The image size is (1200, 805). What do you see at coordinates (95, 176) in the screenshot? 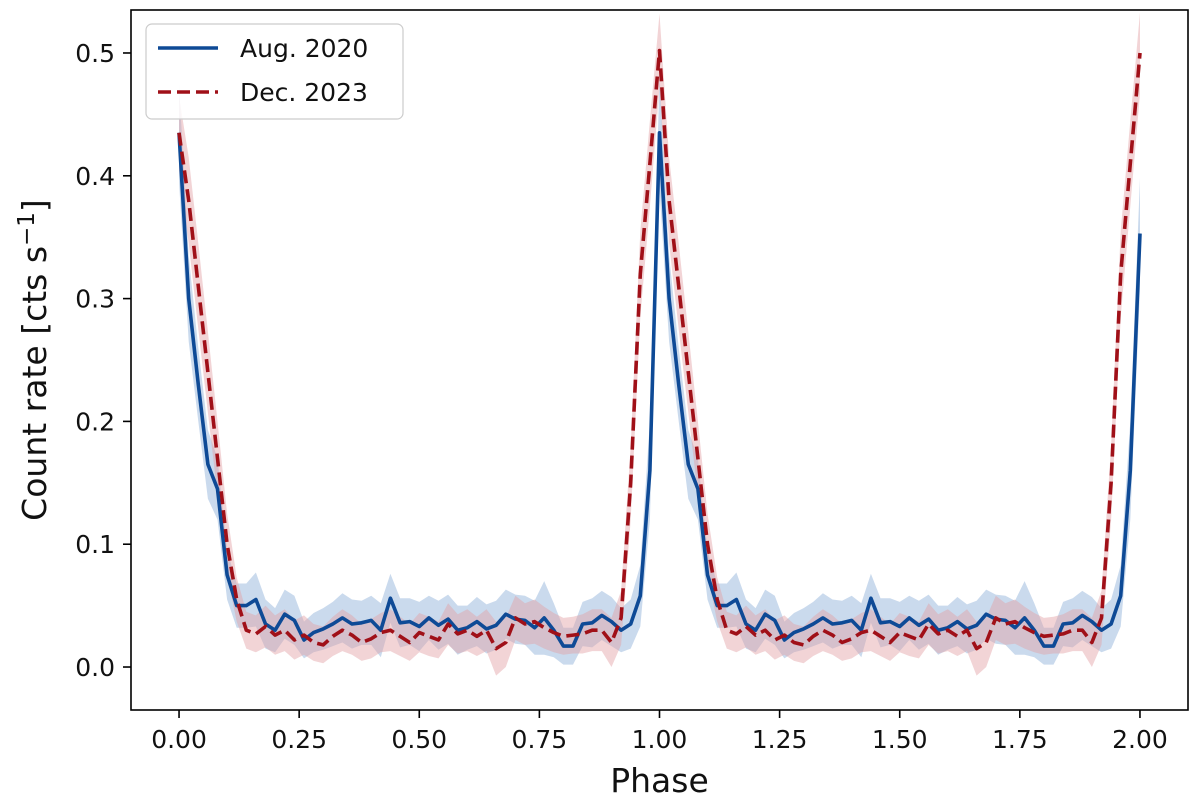
I see `y-tick-label: 0.4` at bounding box center [95, 176].